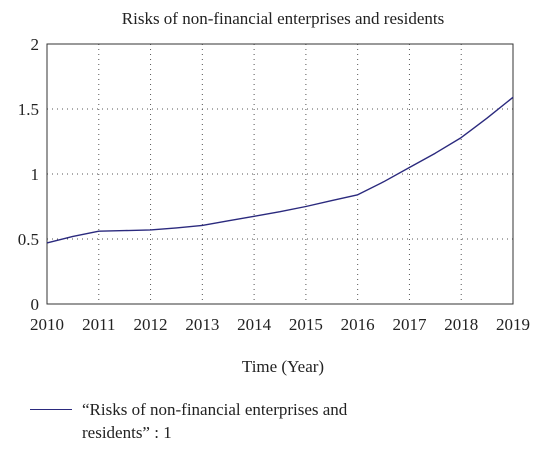 This screenshot has width=535, height=451. What do you see at coordinates (306, 324) in the screenshot?
I see `x-tick-label: 2015` at bounding box center [306, 324].